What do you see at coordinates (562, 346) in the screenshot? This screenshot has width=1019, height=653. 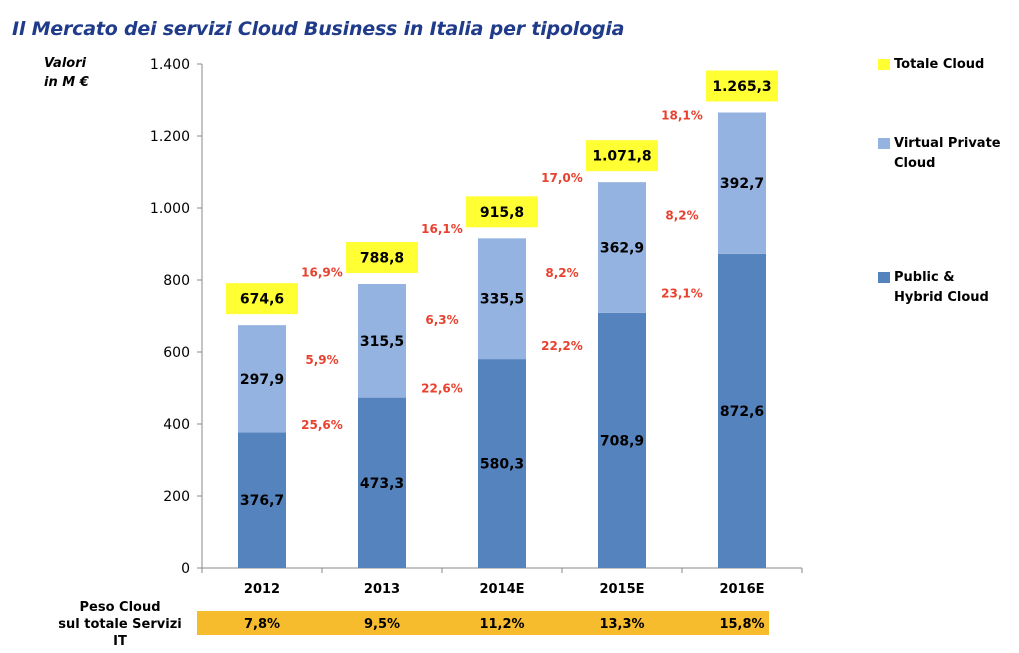 I see `growth-public: 22,2%` at bounding box center [562, 346].